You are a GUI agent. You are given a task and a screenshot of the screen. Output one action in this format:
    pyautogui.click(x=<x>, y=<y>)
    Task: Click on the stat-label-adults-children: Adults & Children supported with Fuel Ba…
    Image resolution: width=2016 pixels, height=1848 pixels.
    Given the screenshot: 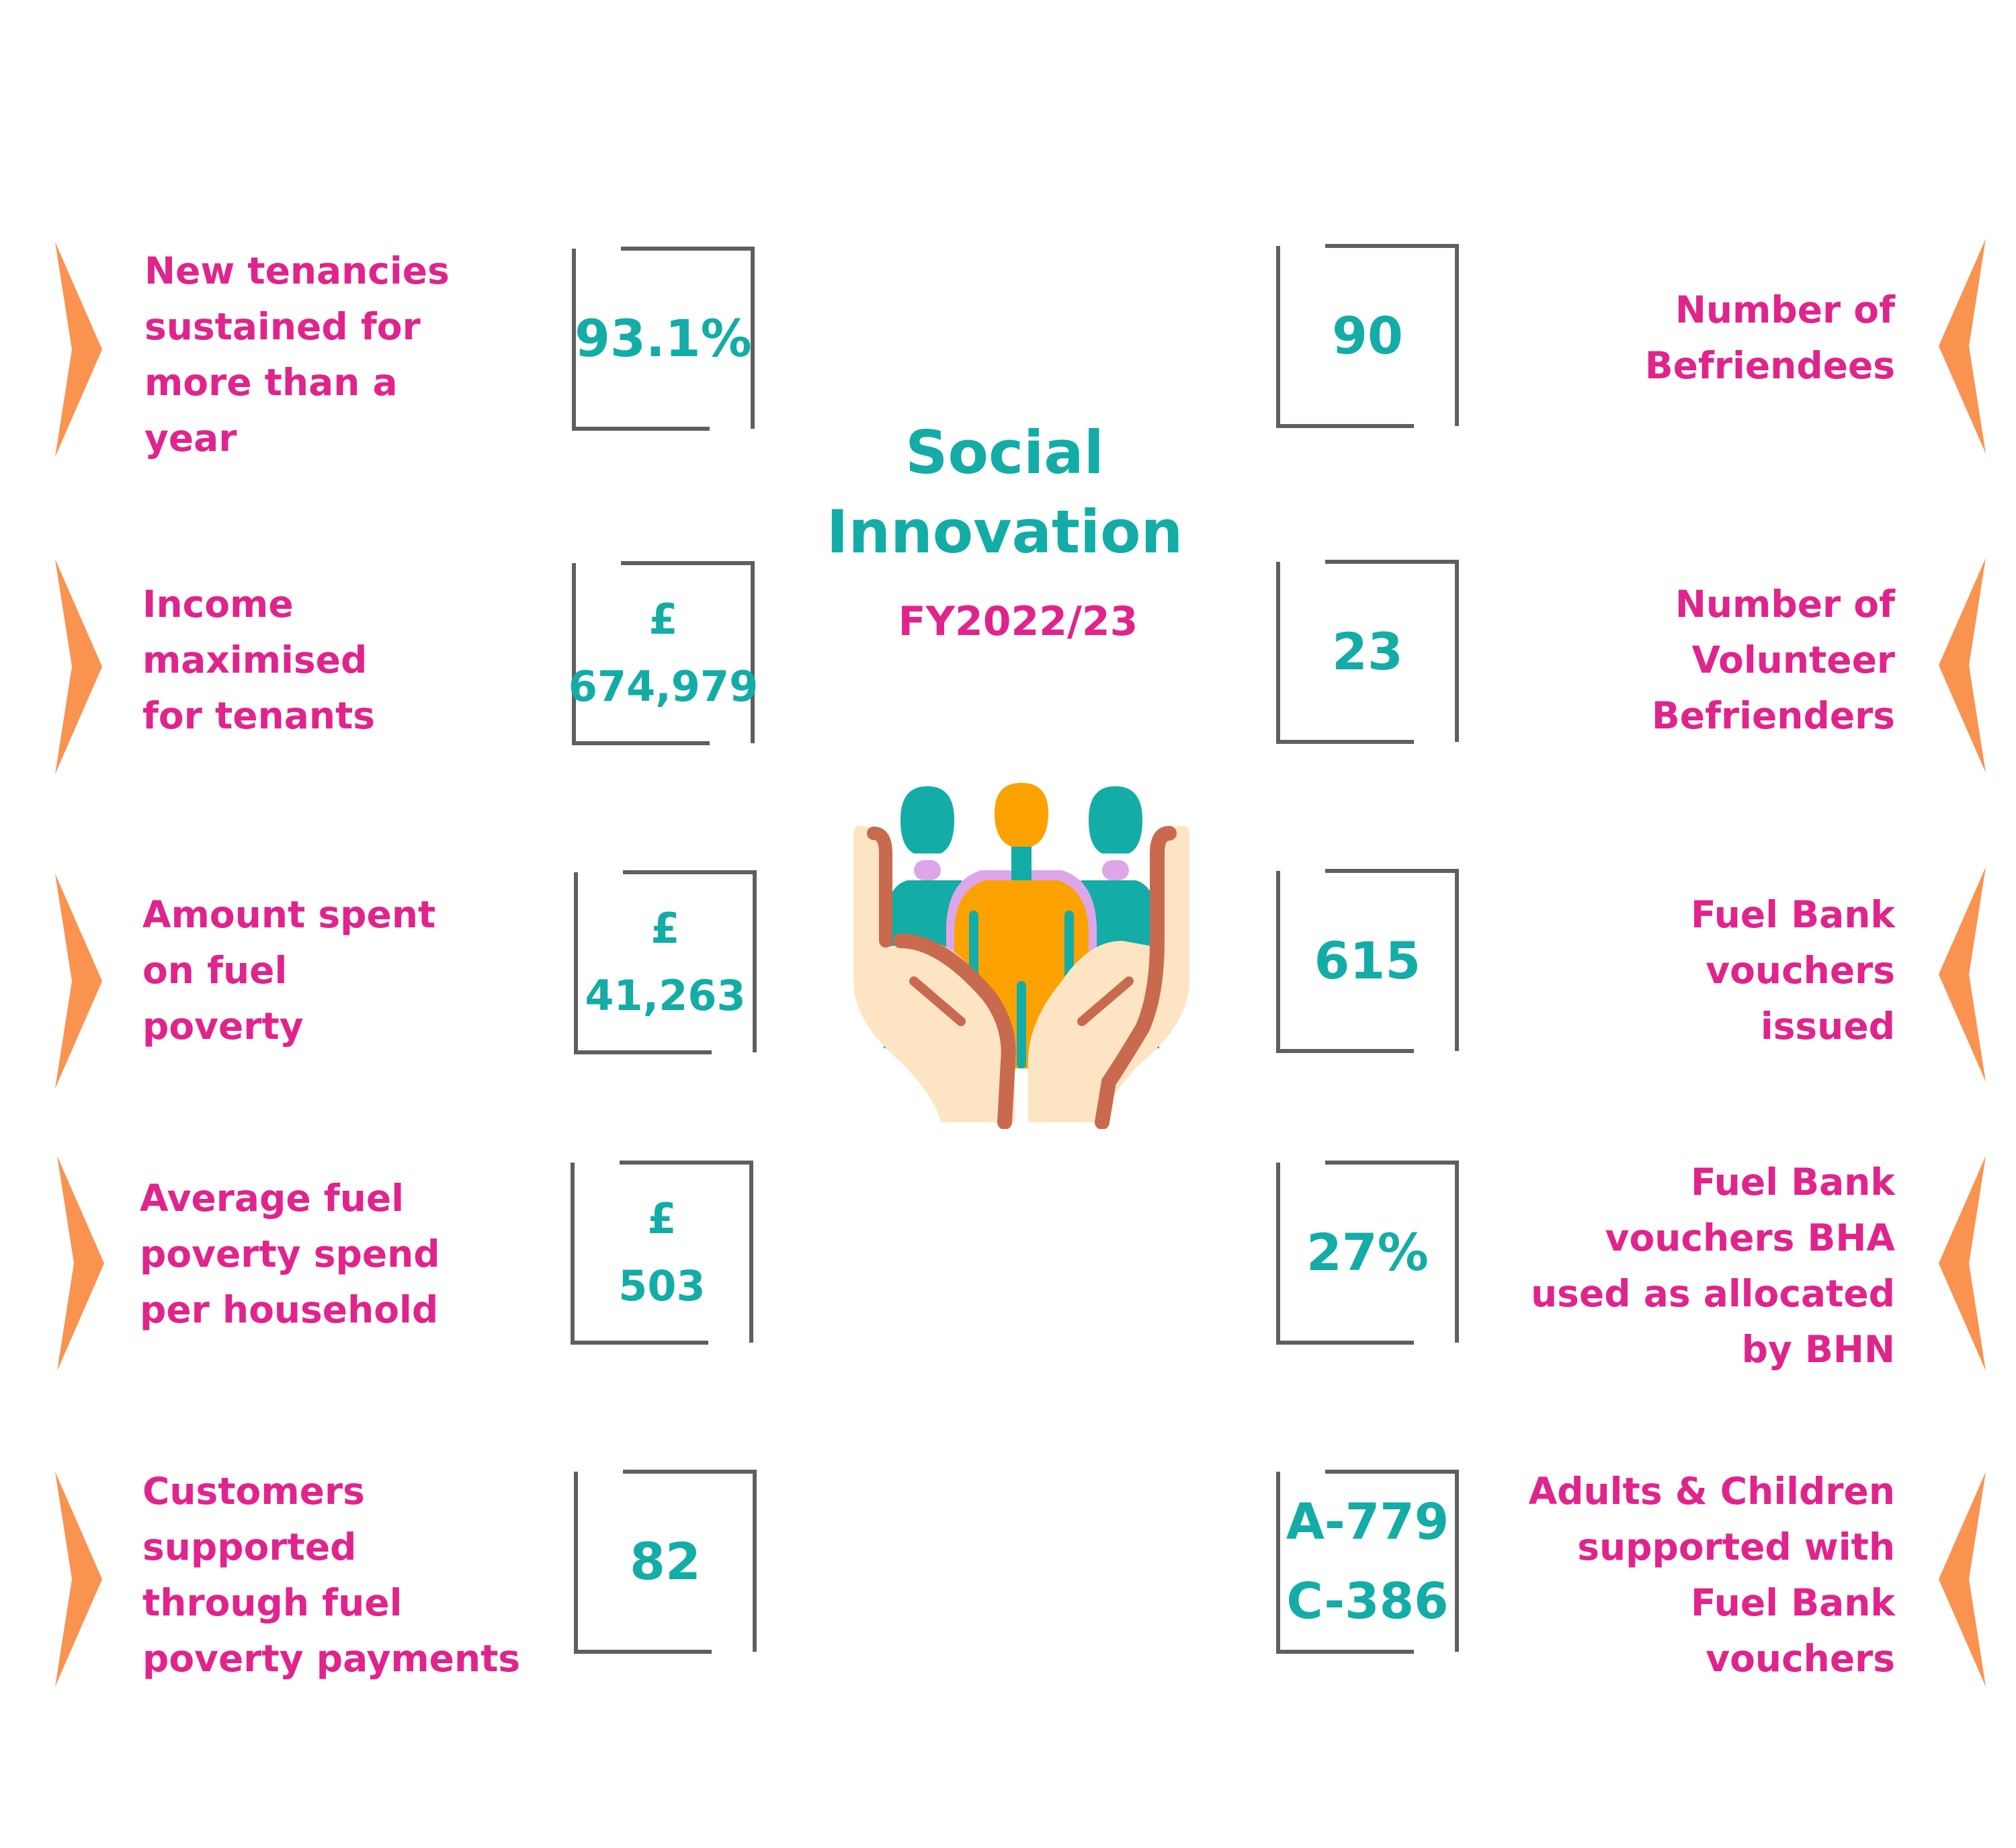 What is the action you would take?
    pyautogui.click(x=1711, y=1575)
    